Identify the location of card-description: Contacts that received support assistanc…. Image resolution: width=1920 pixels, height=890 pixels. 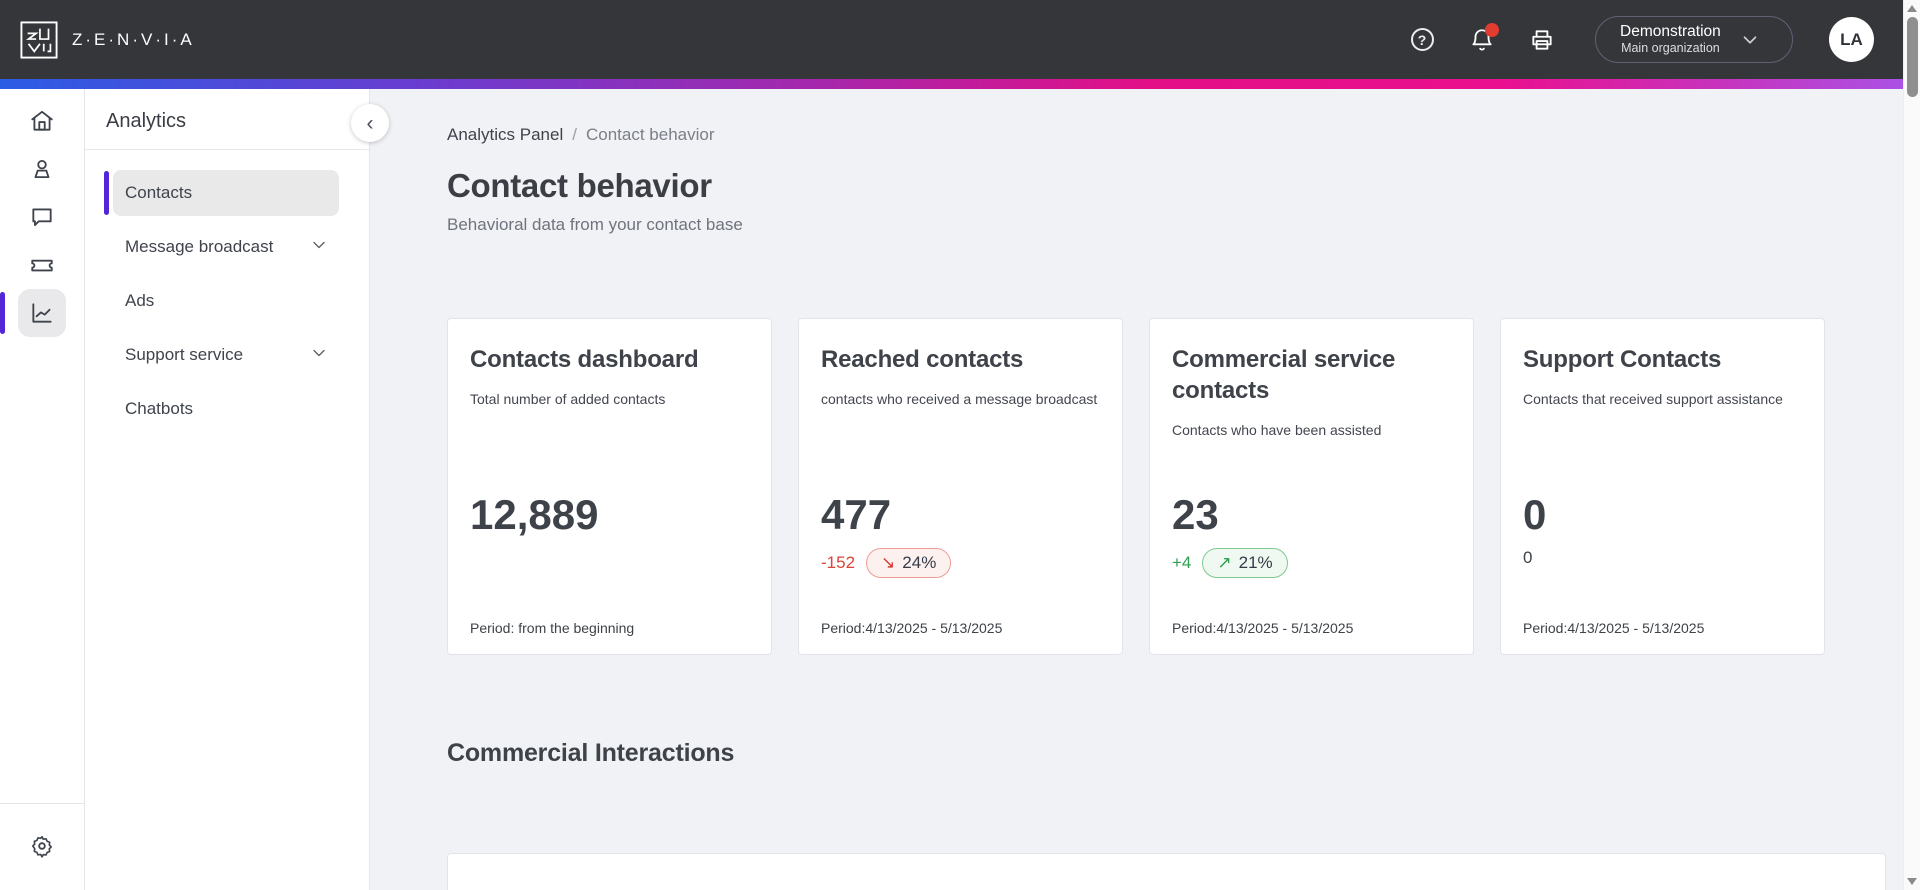
(1653, 399).